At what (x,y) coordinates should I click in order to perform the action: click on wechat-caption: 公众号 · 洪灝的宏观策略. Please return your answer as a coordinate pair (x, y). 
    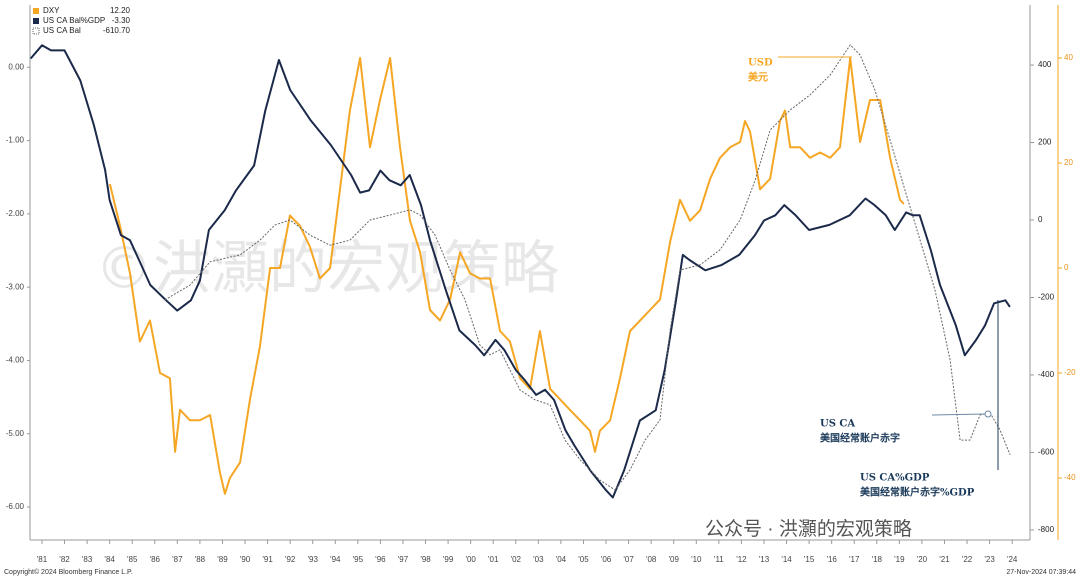
    Looking at the image, I should click on (808, 529).